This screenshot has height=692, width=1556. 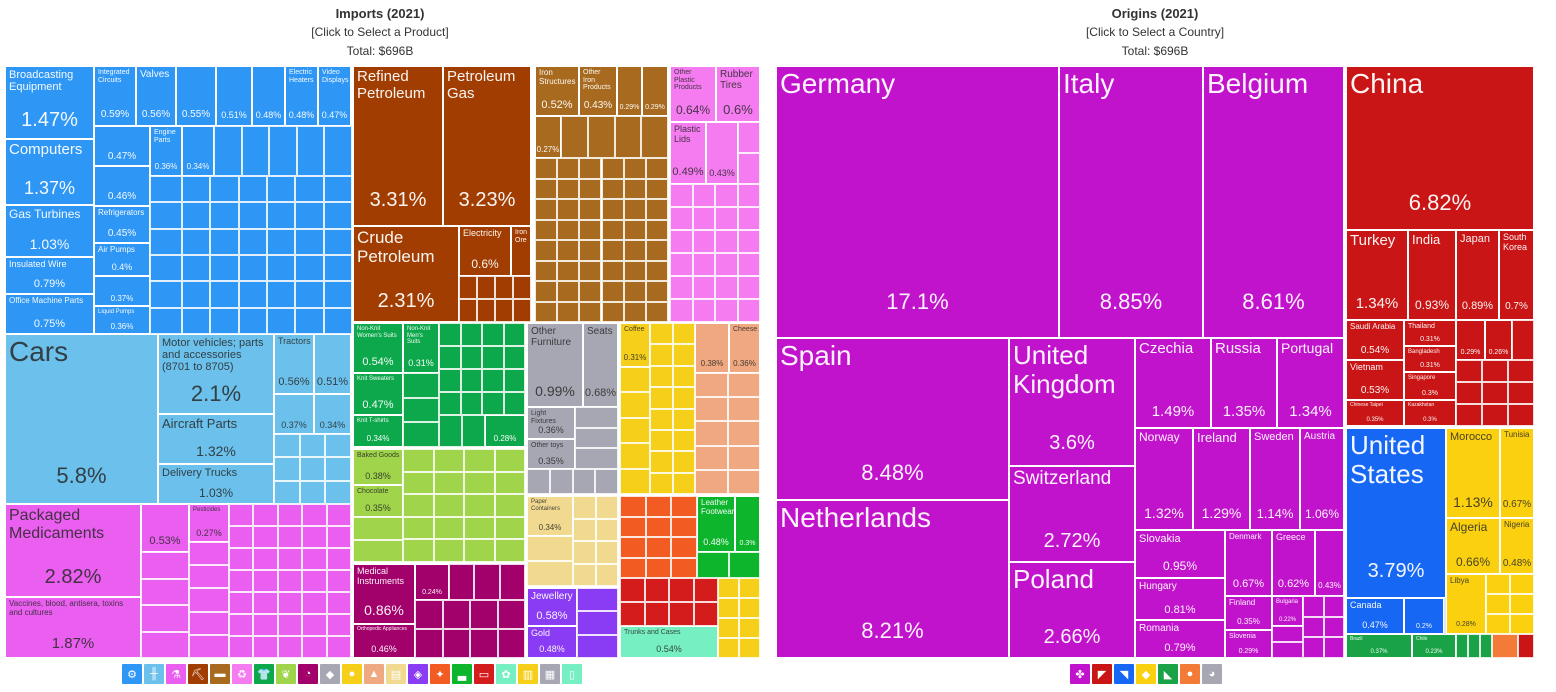 I want to click on treemap-tile-item: 0.27%, so click(x=548, y=137).